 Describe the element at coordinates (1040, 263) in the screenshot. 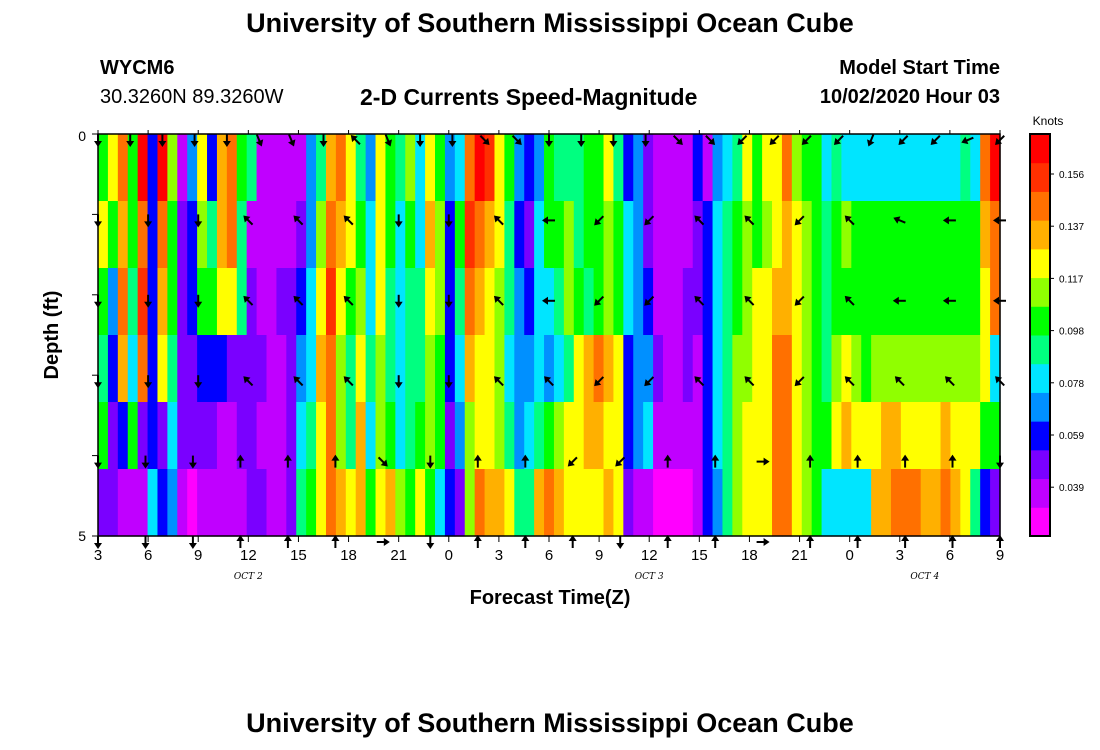

I see `colorbar-segment` at that location.